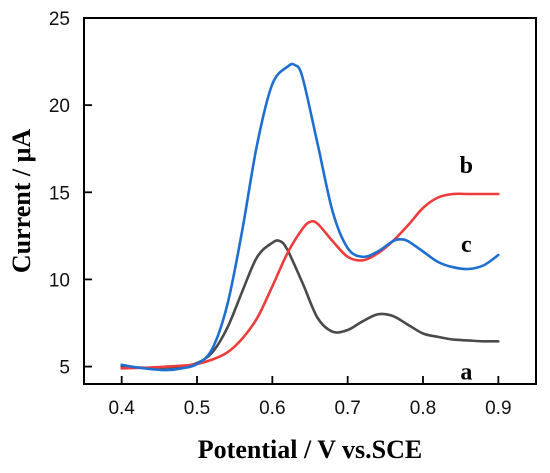  What do you see at coordinates (498, 408) in the screenshot?
I see `x-tick-label: 0.9` at bounding box center [498, 408].